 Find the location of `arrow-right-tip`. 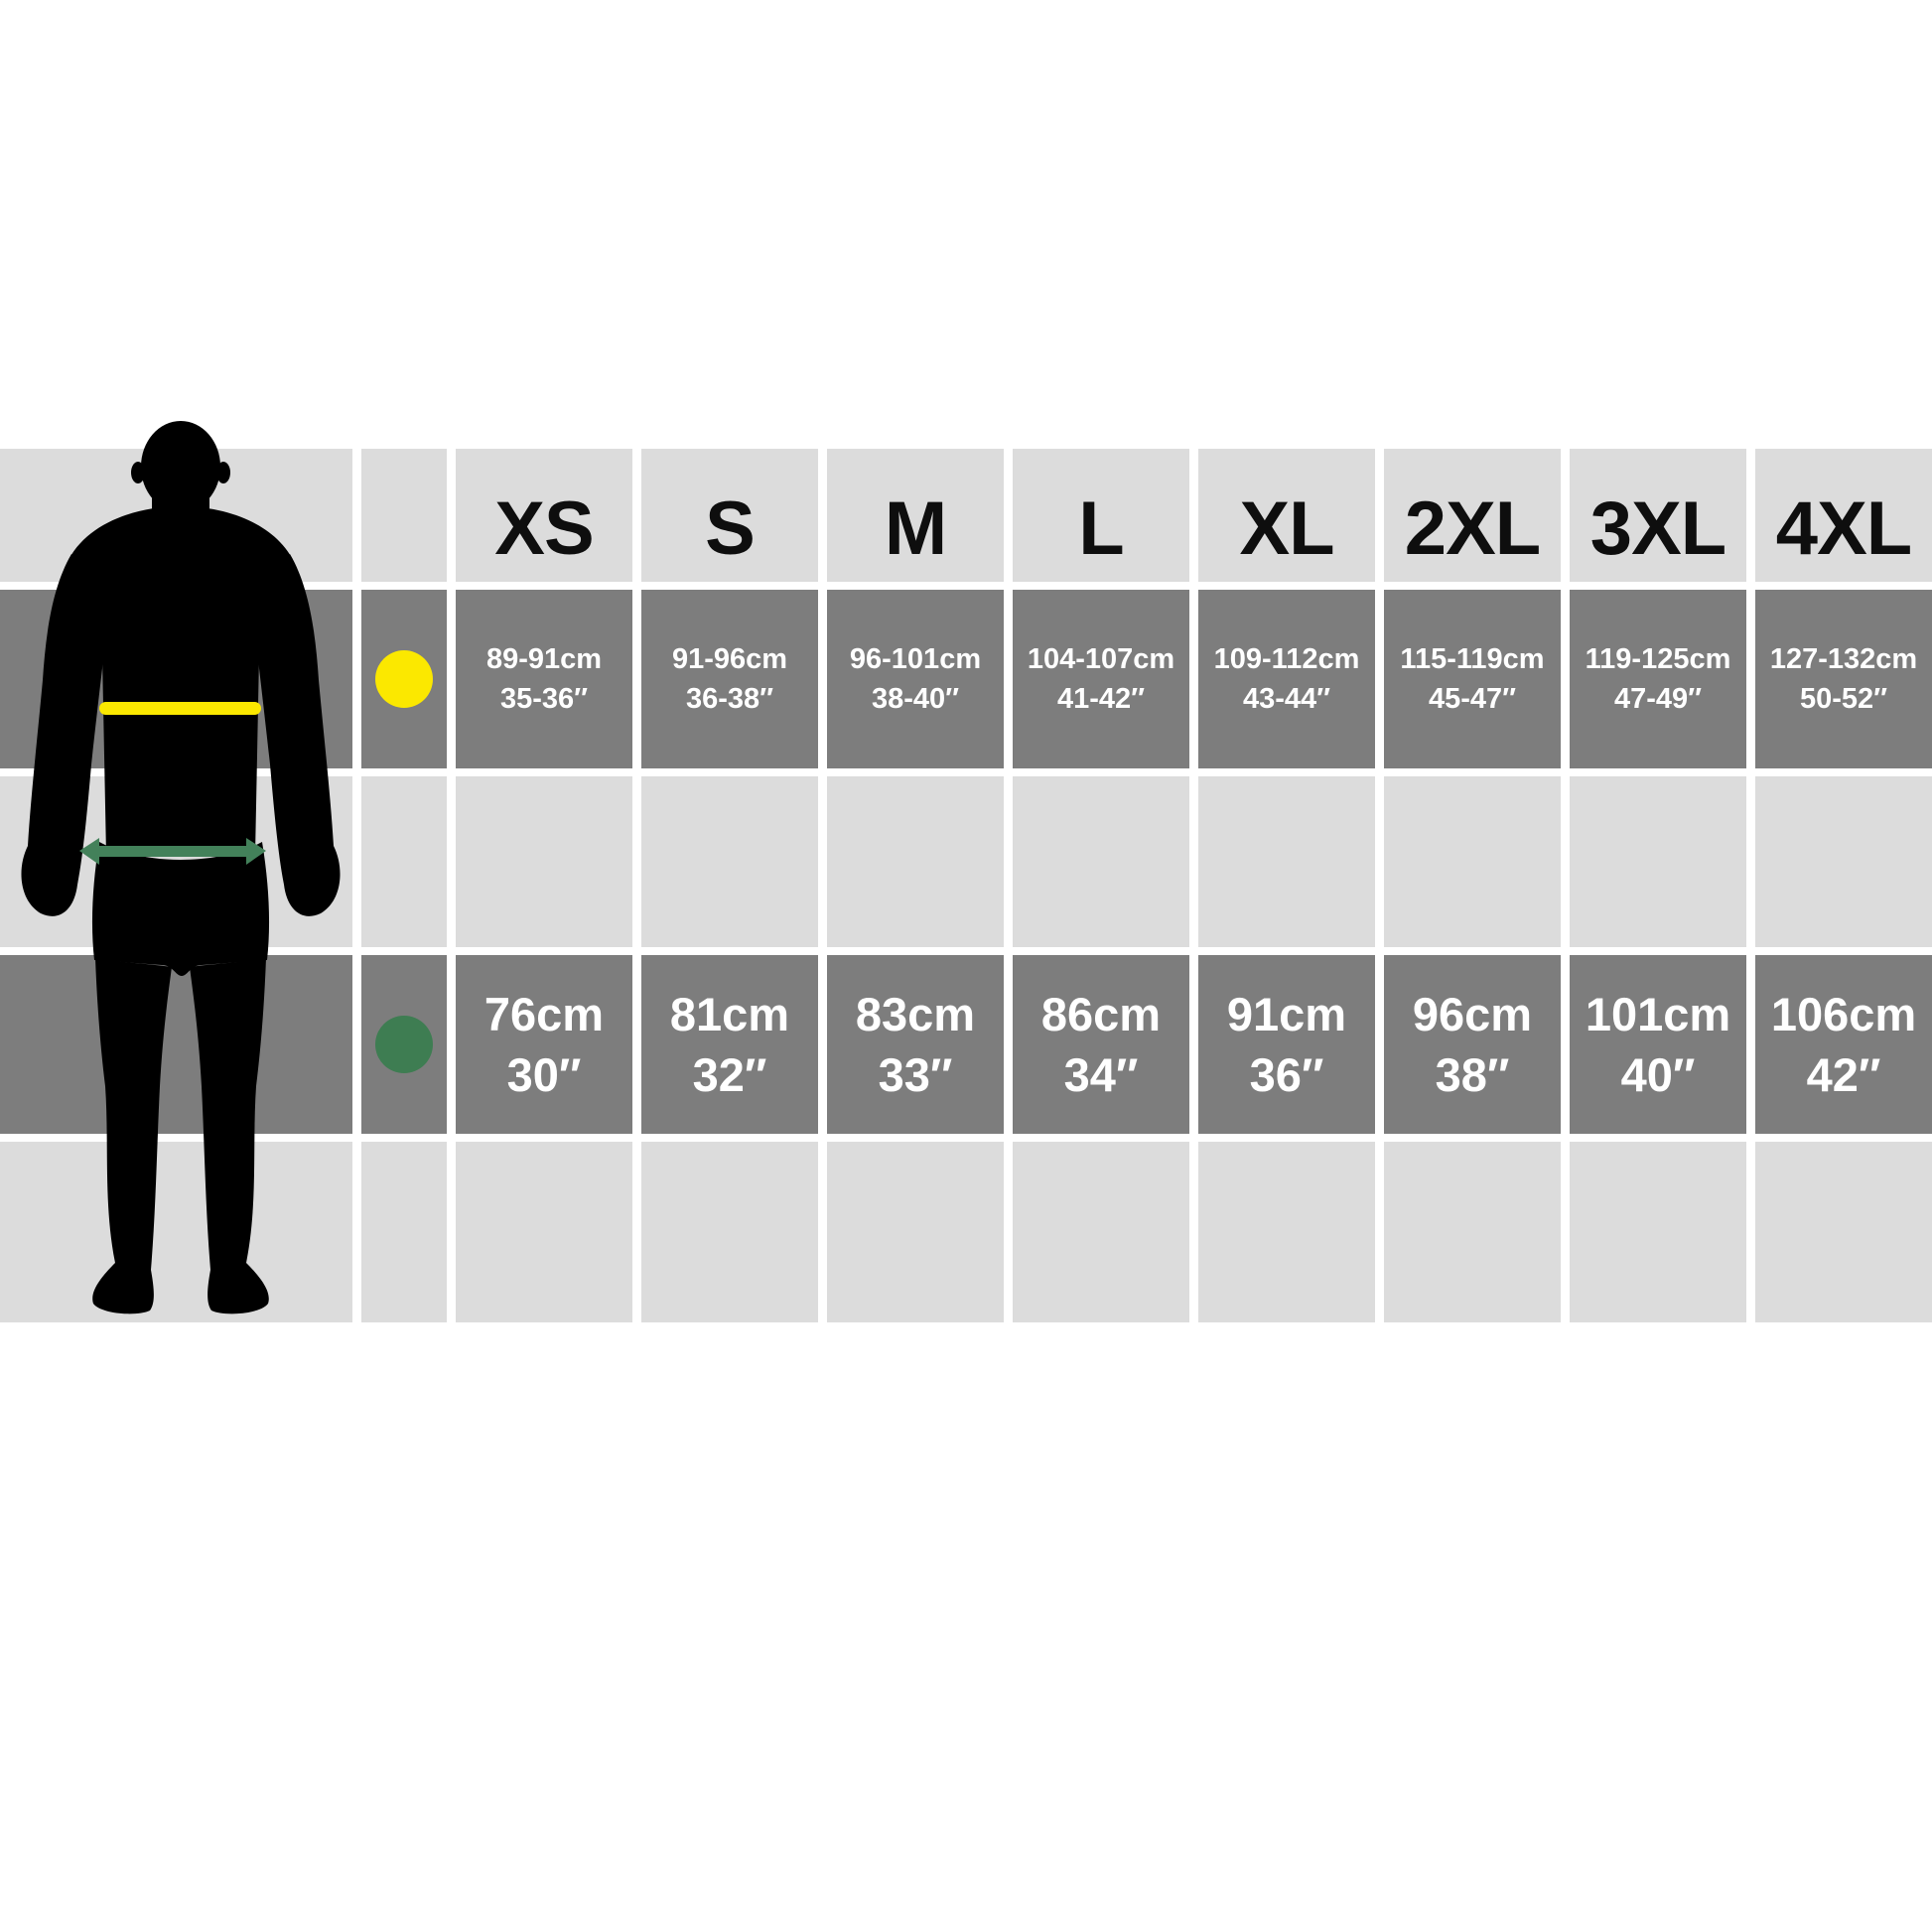

arrow-right-tip is located at coordinates (256, 852).